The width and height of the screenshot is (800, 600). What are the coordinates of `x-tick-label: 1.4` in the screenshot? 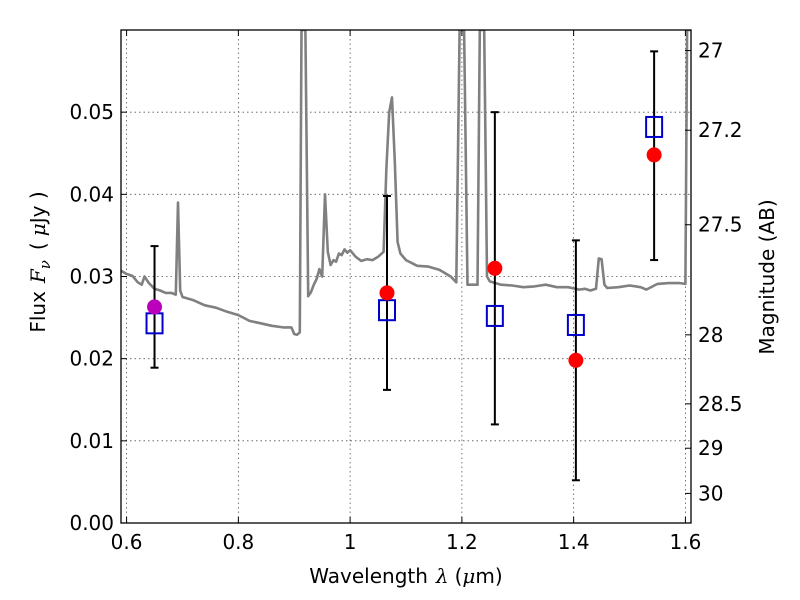 It's located at (574, 542).